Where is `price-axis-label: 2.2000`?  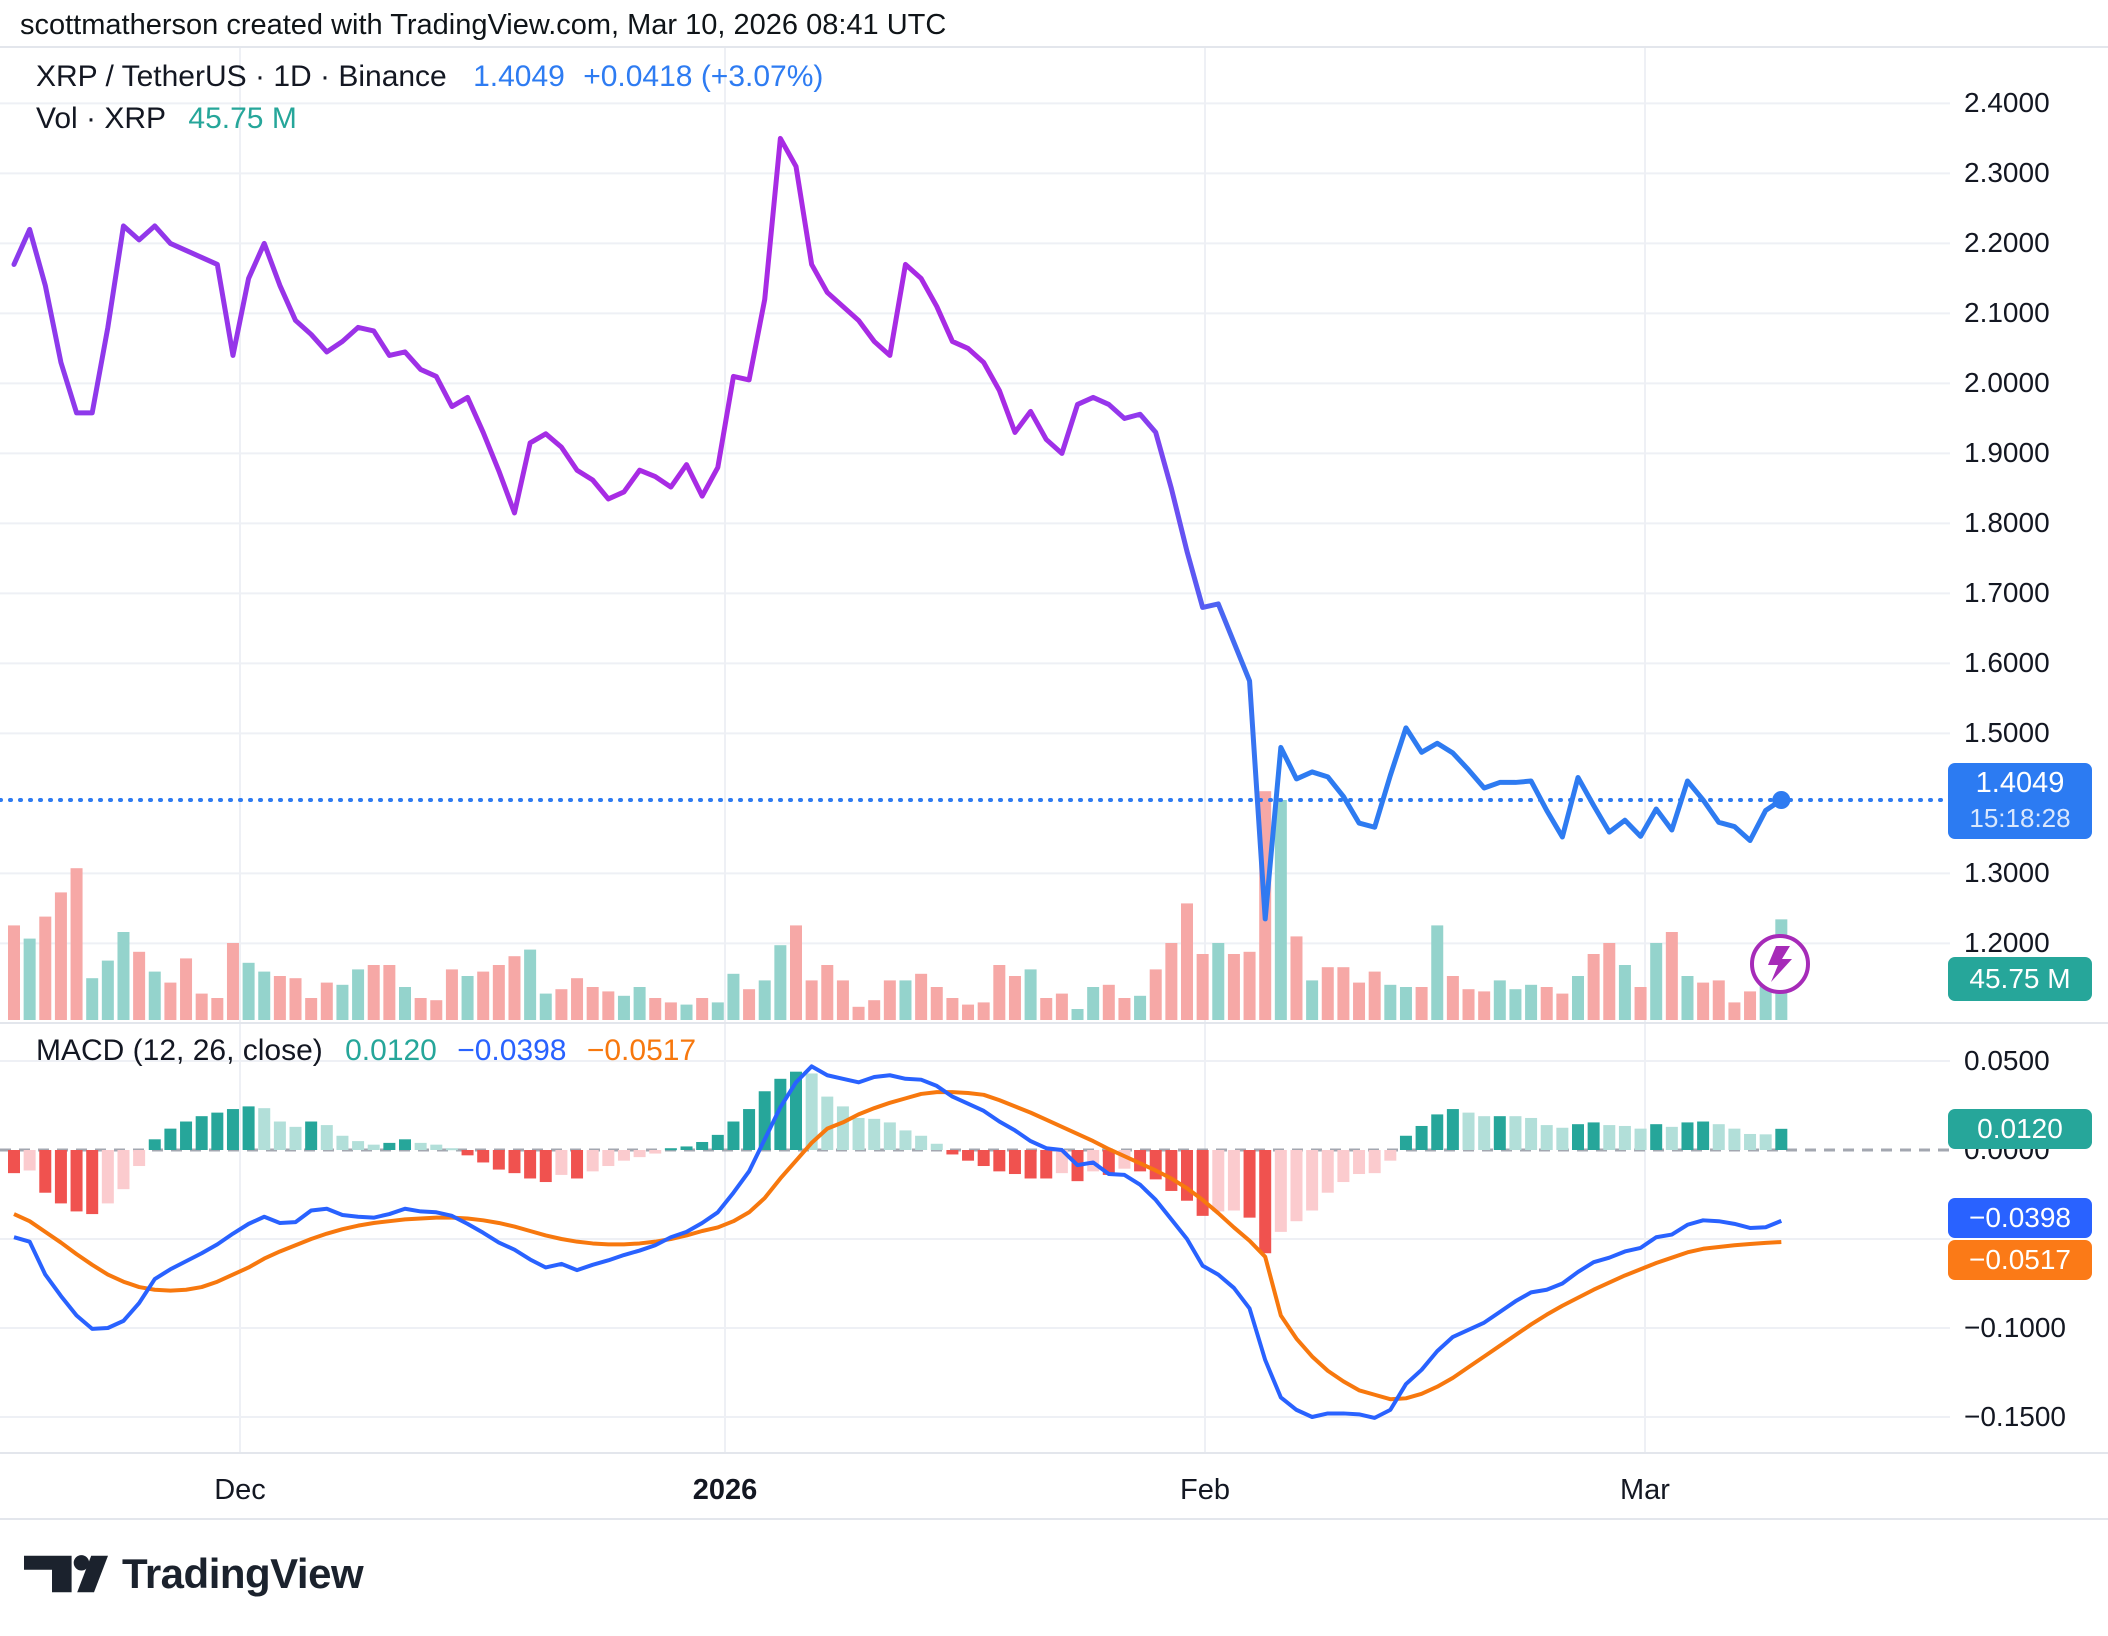 price-axis-label: 2.2000 is located at coordinates (2007, 243).